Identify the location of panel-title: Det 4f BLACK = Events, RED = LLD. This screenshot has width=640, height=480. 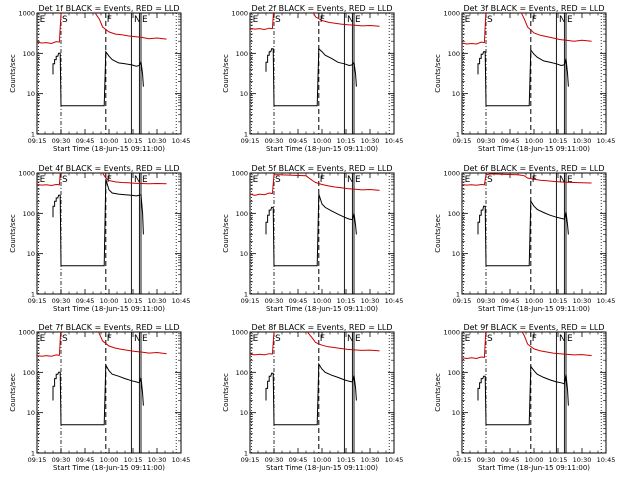
(108, 168).